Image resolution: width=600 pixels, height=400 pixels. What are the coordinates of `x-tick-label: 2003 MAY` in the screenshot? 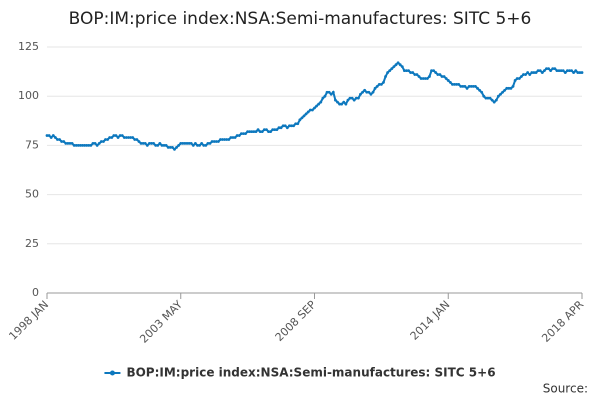 It's located at (161, 322).